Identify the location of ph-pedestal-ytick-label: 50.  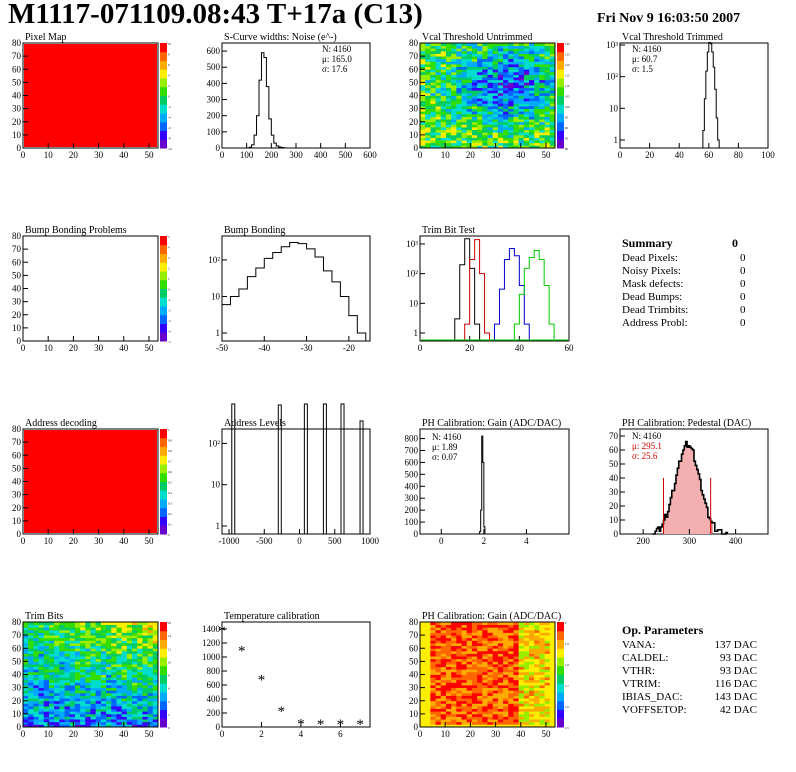
(614, 464).